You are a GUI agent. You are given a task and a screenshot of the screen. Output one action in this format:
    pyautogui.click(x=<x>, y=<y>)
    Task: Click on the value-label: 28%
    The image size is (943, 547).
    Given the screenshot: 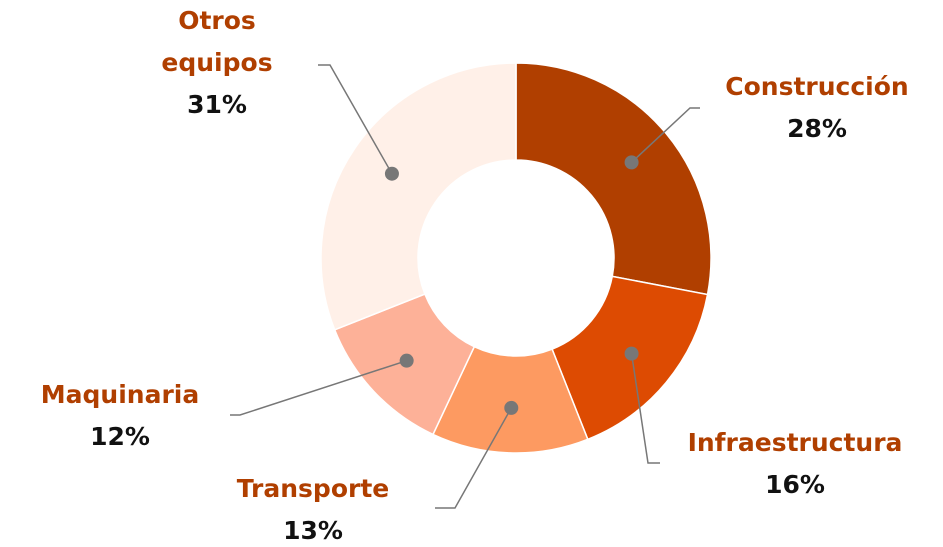 What is the action you would take?
    pyautogui.click(x=817, y=128)
    